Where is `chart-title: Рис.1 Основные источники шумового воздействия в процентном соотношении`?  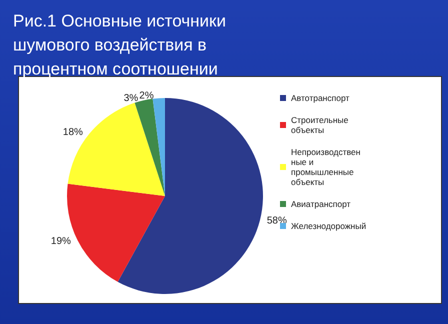
chart-title: Рис.1 Основные источники шумового воздействия в процентном соотношении is located at coordinates (122, 45).